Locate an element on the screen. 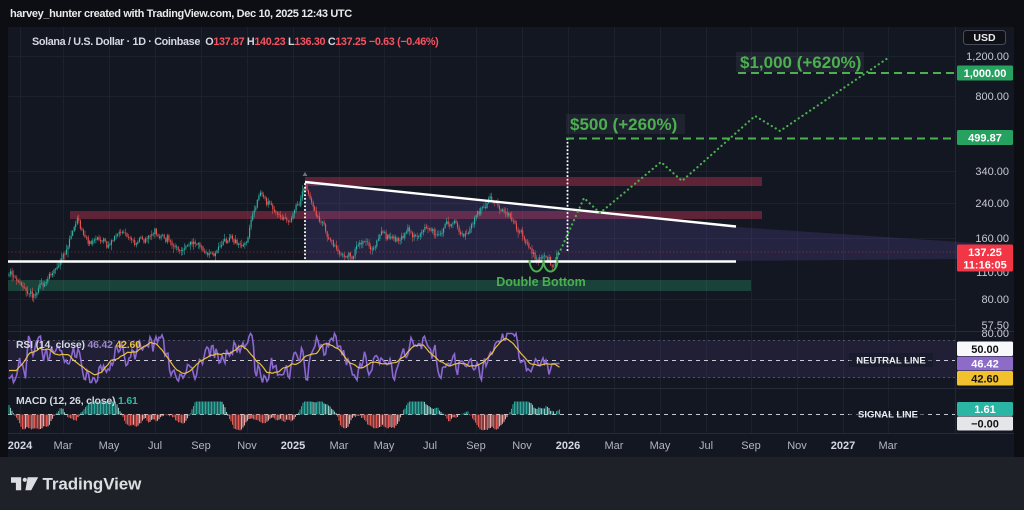 The width and height of the screenshot is (1024, 510). svg-text: 50.00 is located at coordinates (985, 350).